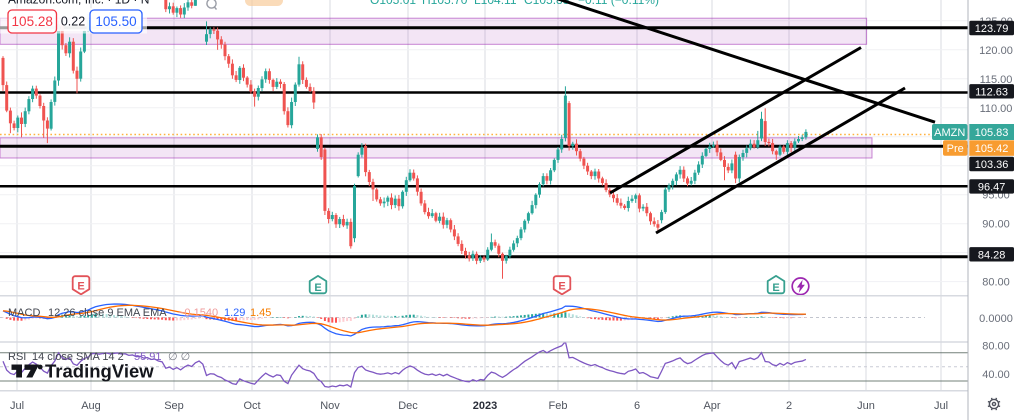 The height and width of the screenshot is (420, 1024). What do you see at coordinates (107, 313) in the screenshot?
I see `svg-text: 12 26 close 9 EMA EMA` at bounding box center [107, 313].